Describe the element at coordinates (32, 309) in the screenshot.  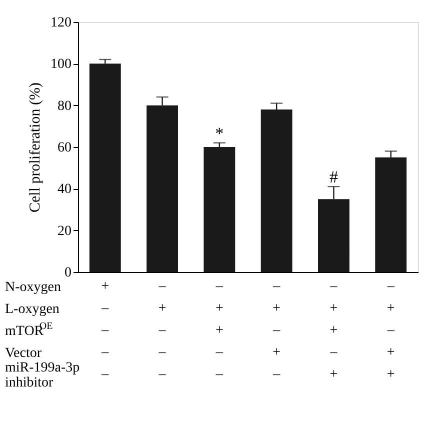
I see `text: L-oxygen` at that location.